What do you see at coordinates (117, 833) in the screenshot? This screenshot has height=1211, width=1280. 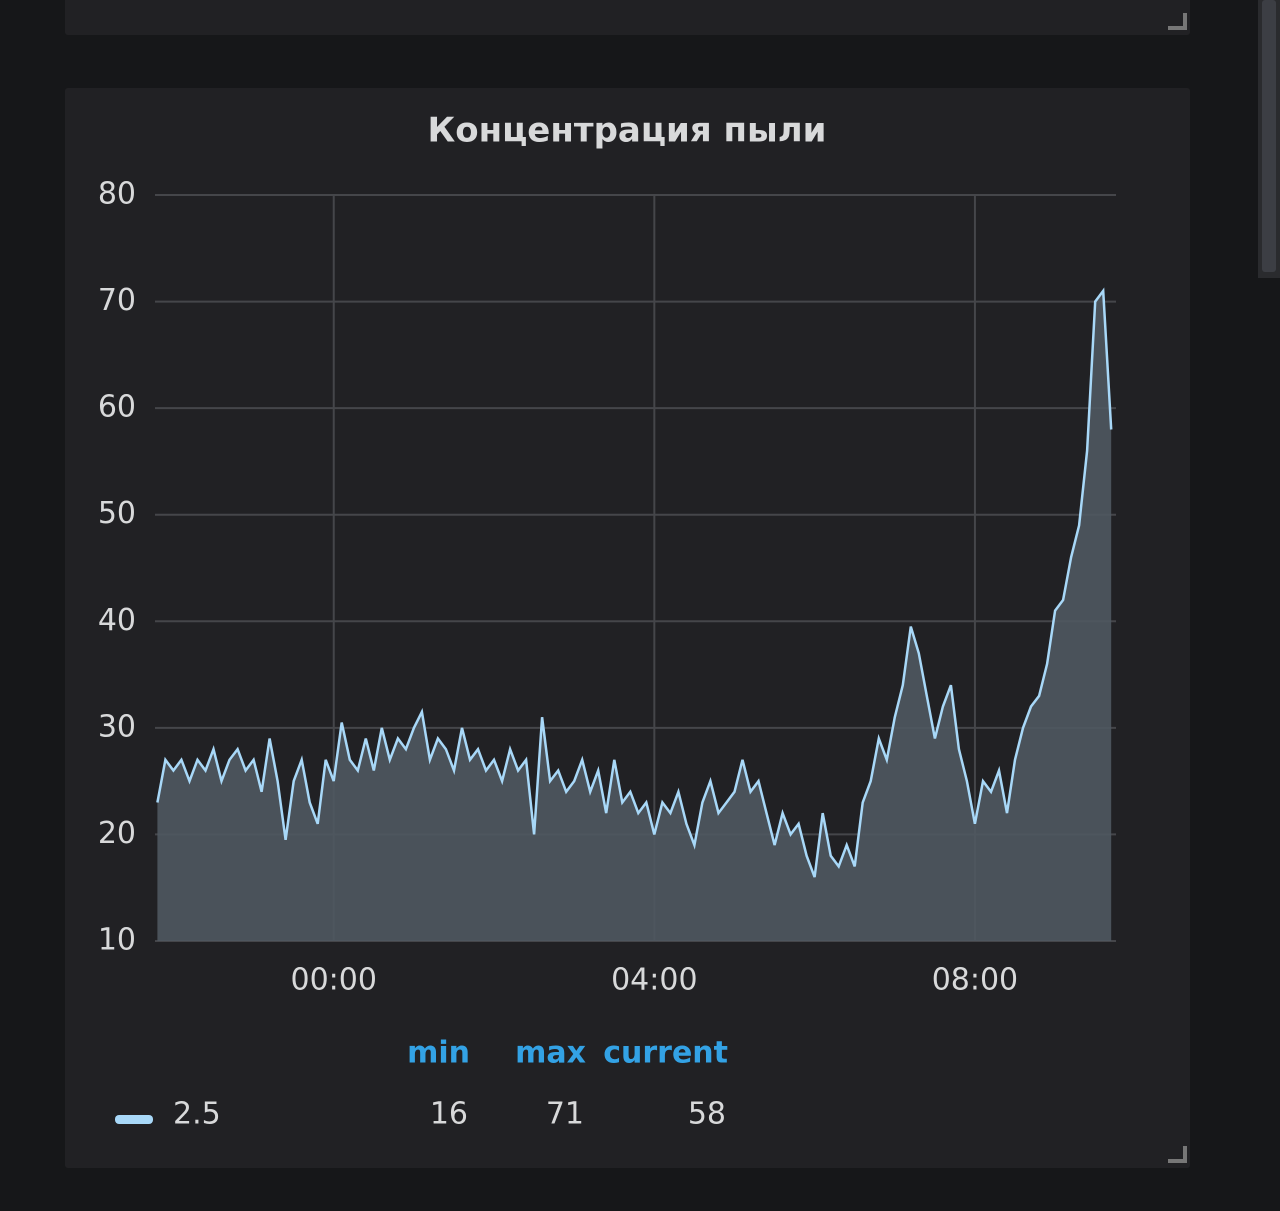 I see `y-tick-label: 20` at bounding box center [117, 833].